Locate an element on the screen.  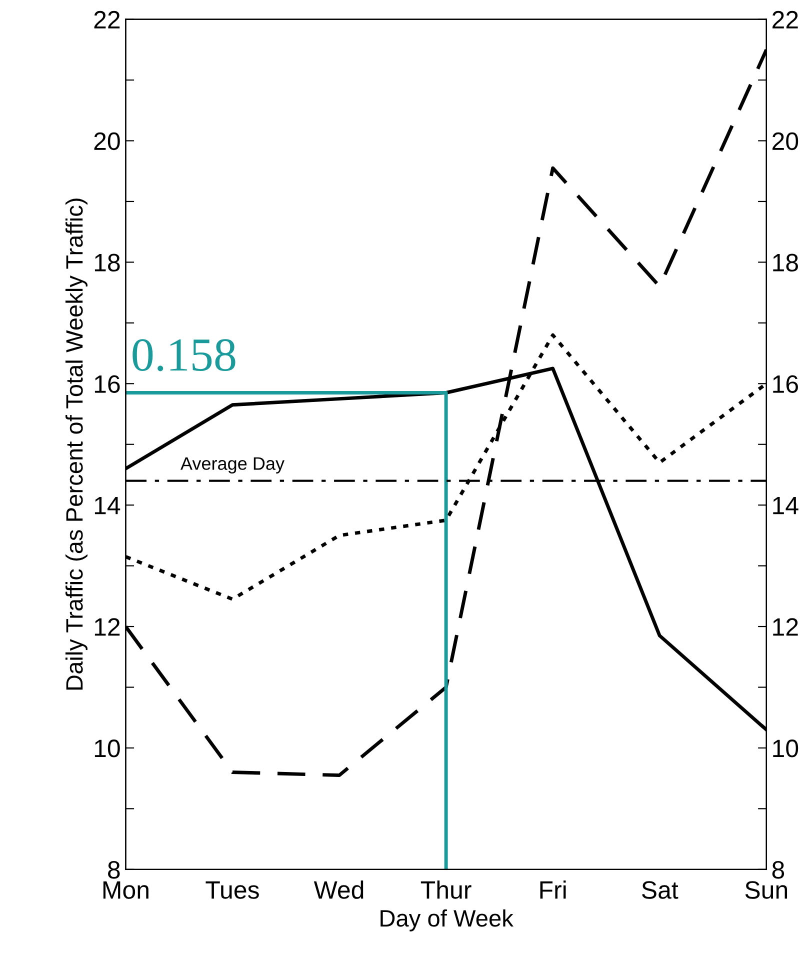
y2-tick-label: 20 is located at coordinates (785, 141).